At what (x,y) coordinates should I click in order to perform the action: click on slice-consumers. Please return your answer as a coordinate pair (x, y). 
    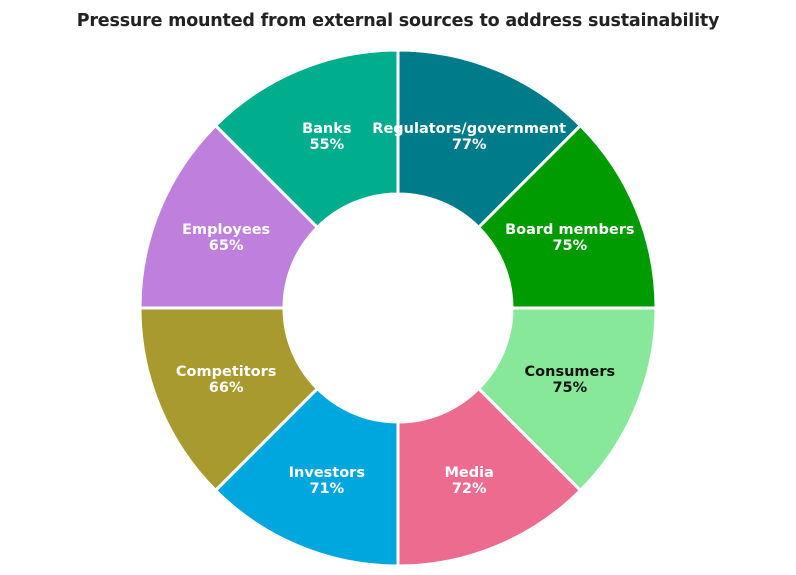
    Looking at the image, I should click on (567, 399).